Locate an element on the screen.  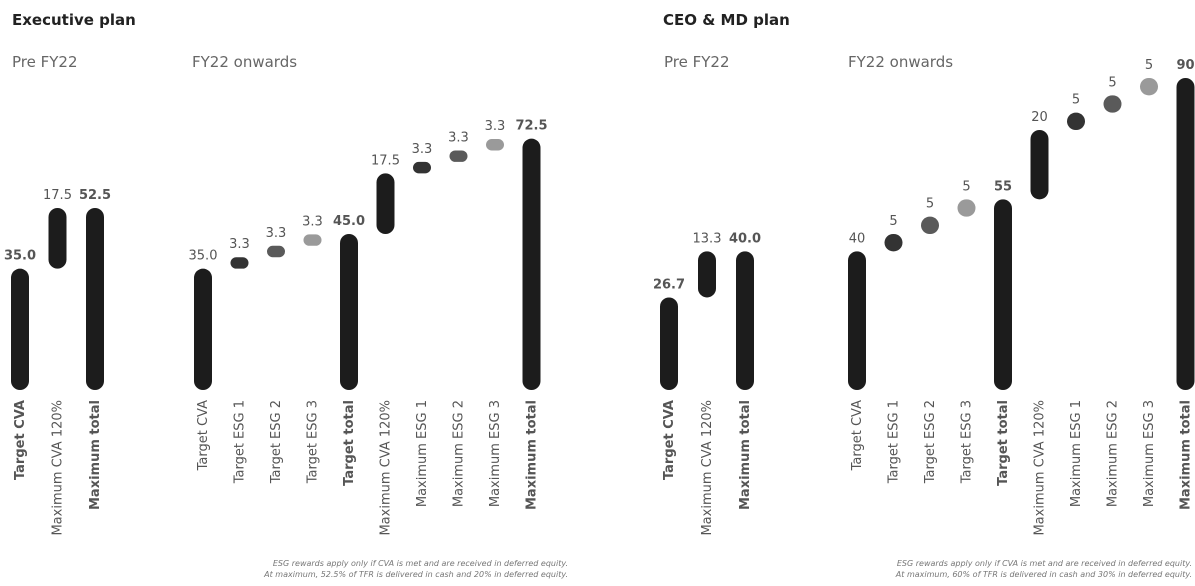
value-label: 40.0 is located at coordinates (745, 238).